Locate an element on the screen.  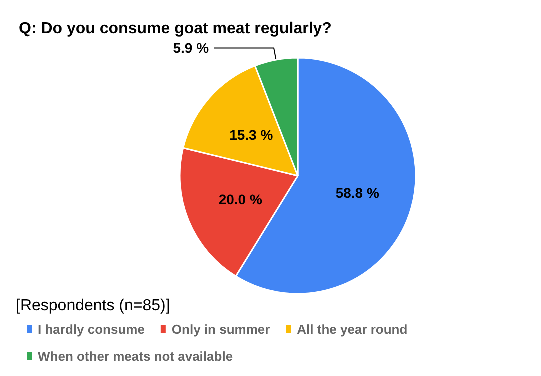
data-label: 15.3 % is located at coordinates (252, 135).